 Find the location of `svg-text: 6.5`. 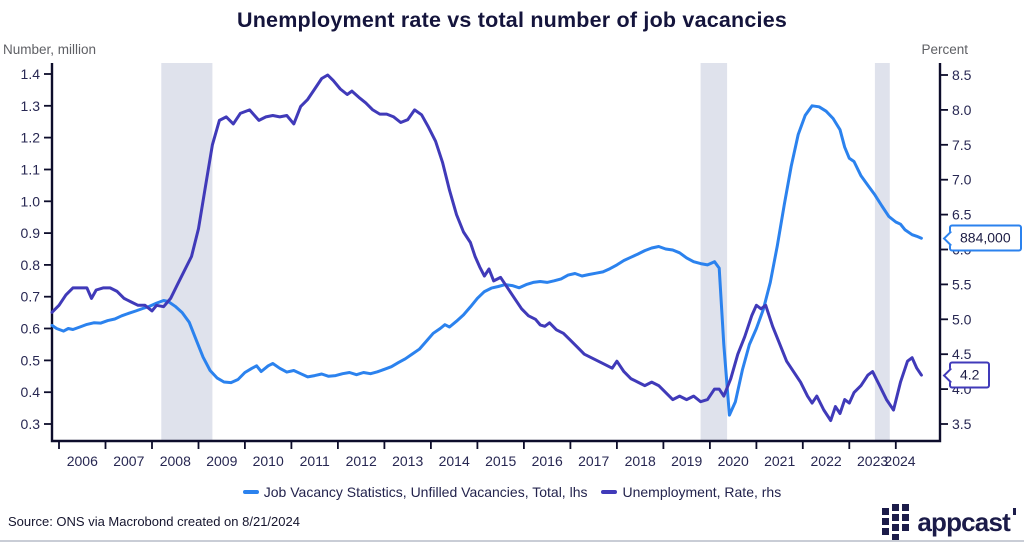

svg-text: 6.5 is located at coordinates (962, 215).